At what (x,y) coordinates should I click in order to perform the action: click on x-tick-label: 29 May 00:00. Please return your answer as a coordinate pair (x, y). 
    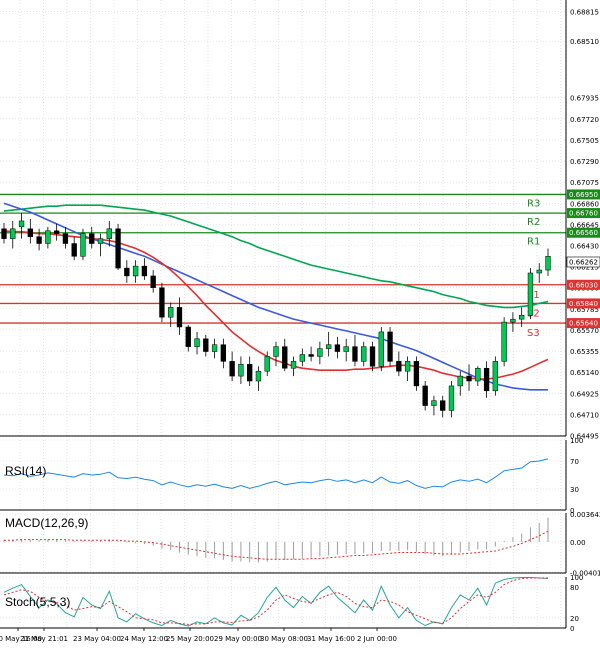
    Looking at the image, I should click on (238, 639).